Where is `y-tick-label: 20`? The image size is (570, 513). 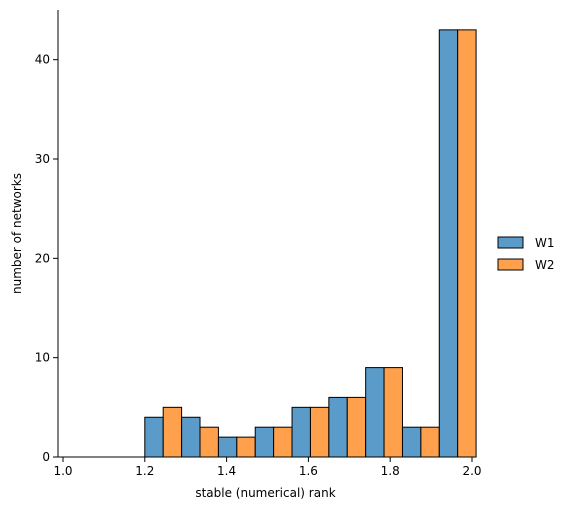
y-tick-label: 20 is located at coordinates (42, 258).